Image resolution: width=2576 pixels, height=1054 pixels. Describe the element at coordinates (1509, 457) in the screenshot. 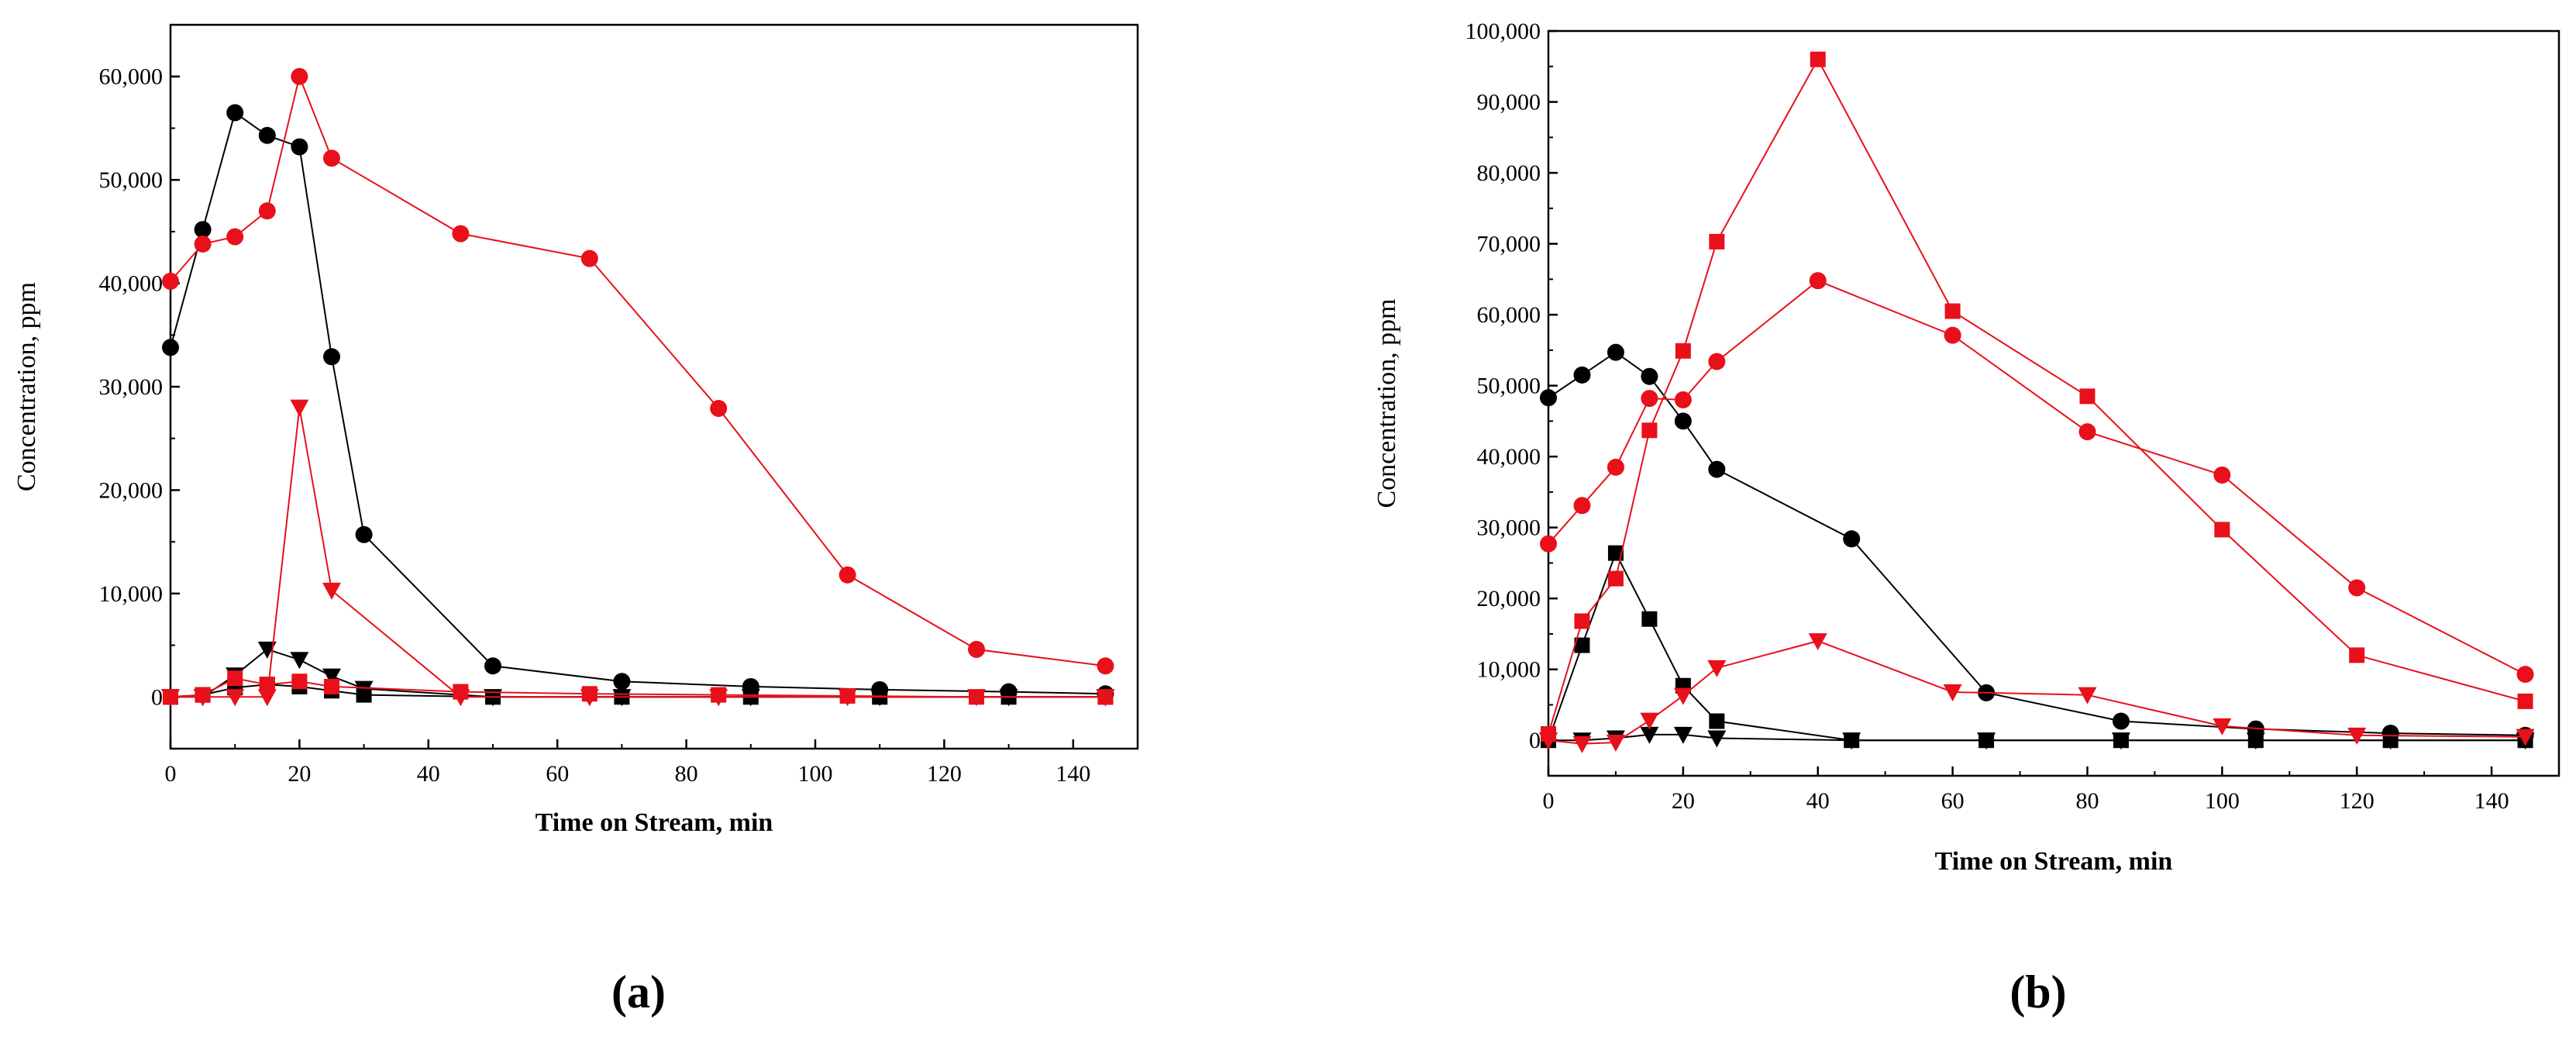

I see `panel-b-y-tick-label: 40,000` at that location.